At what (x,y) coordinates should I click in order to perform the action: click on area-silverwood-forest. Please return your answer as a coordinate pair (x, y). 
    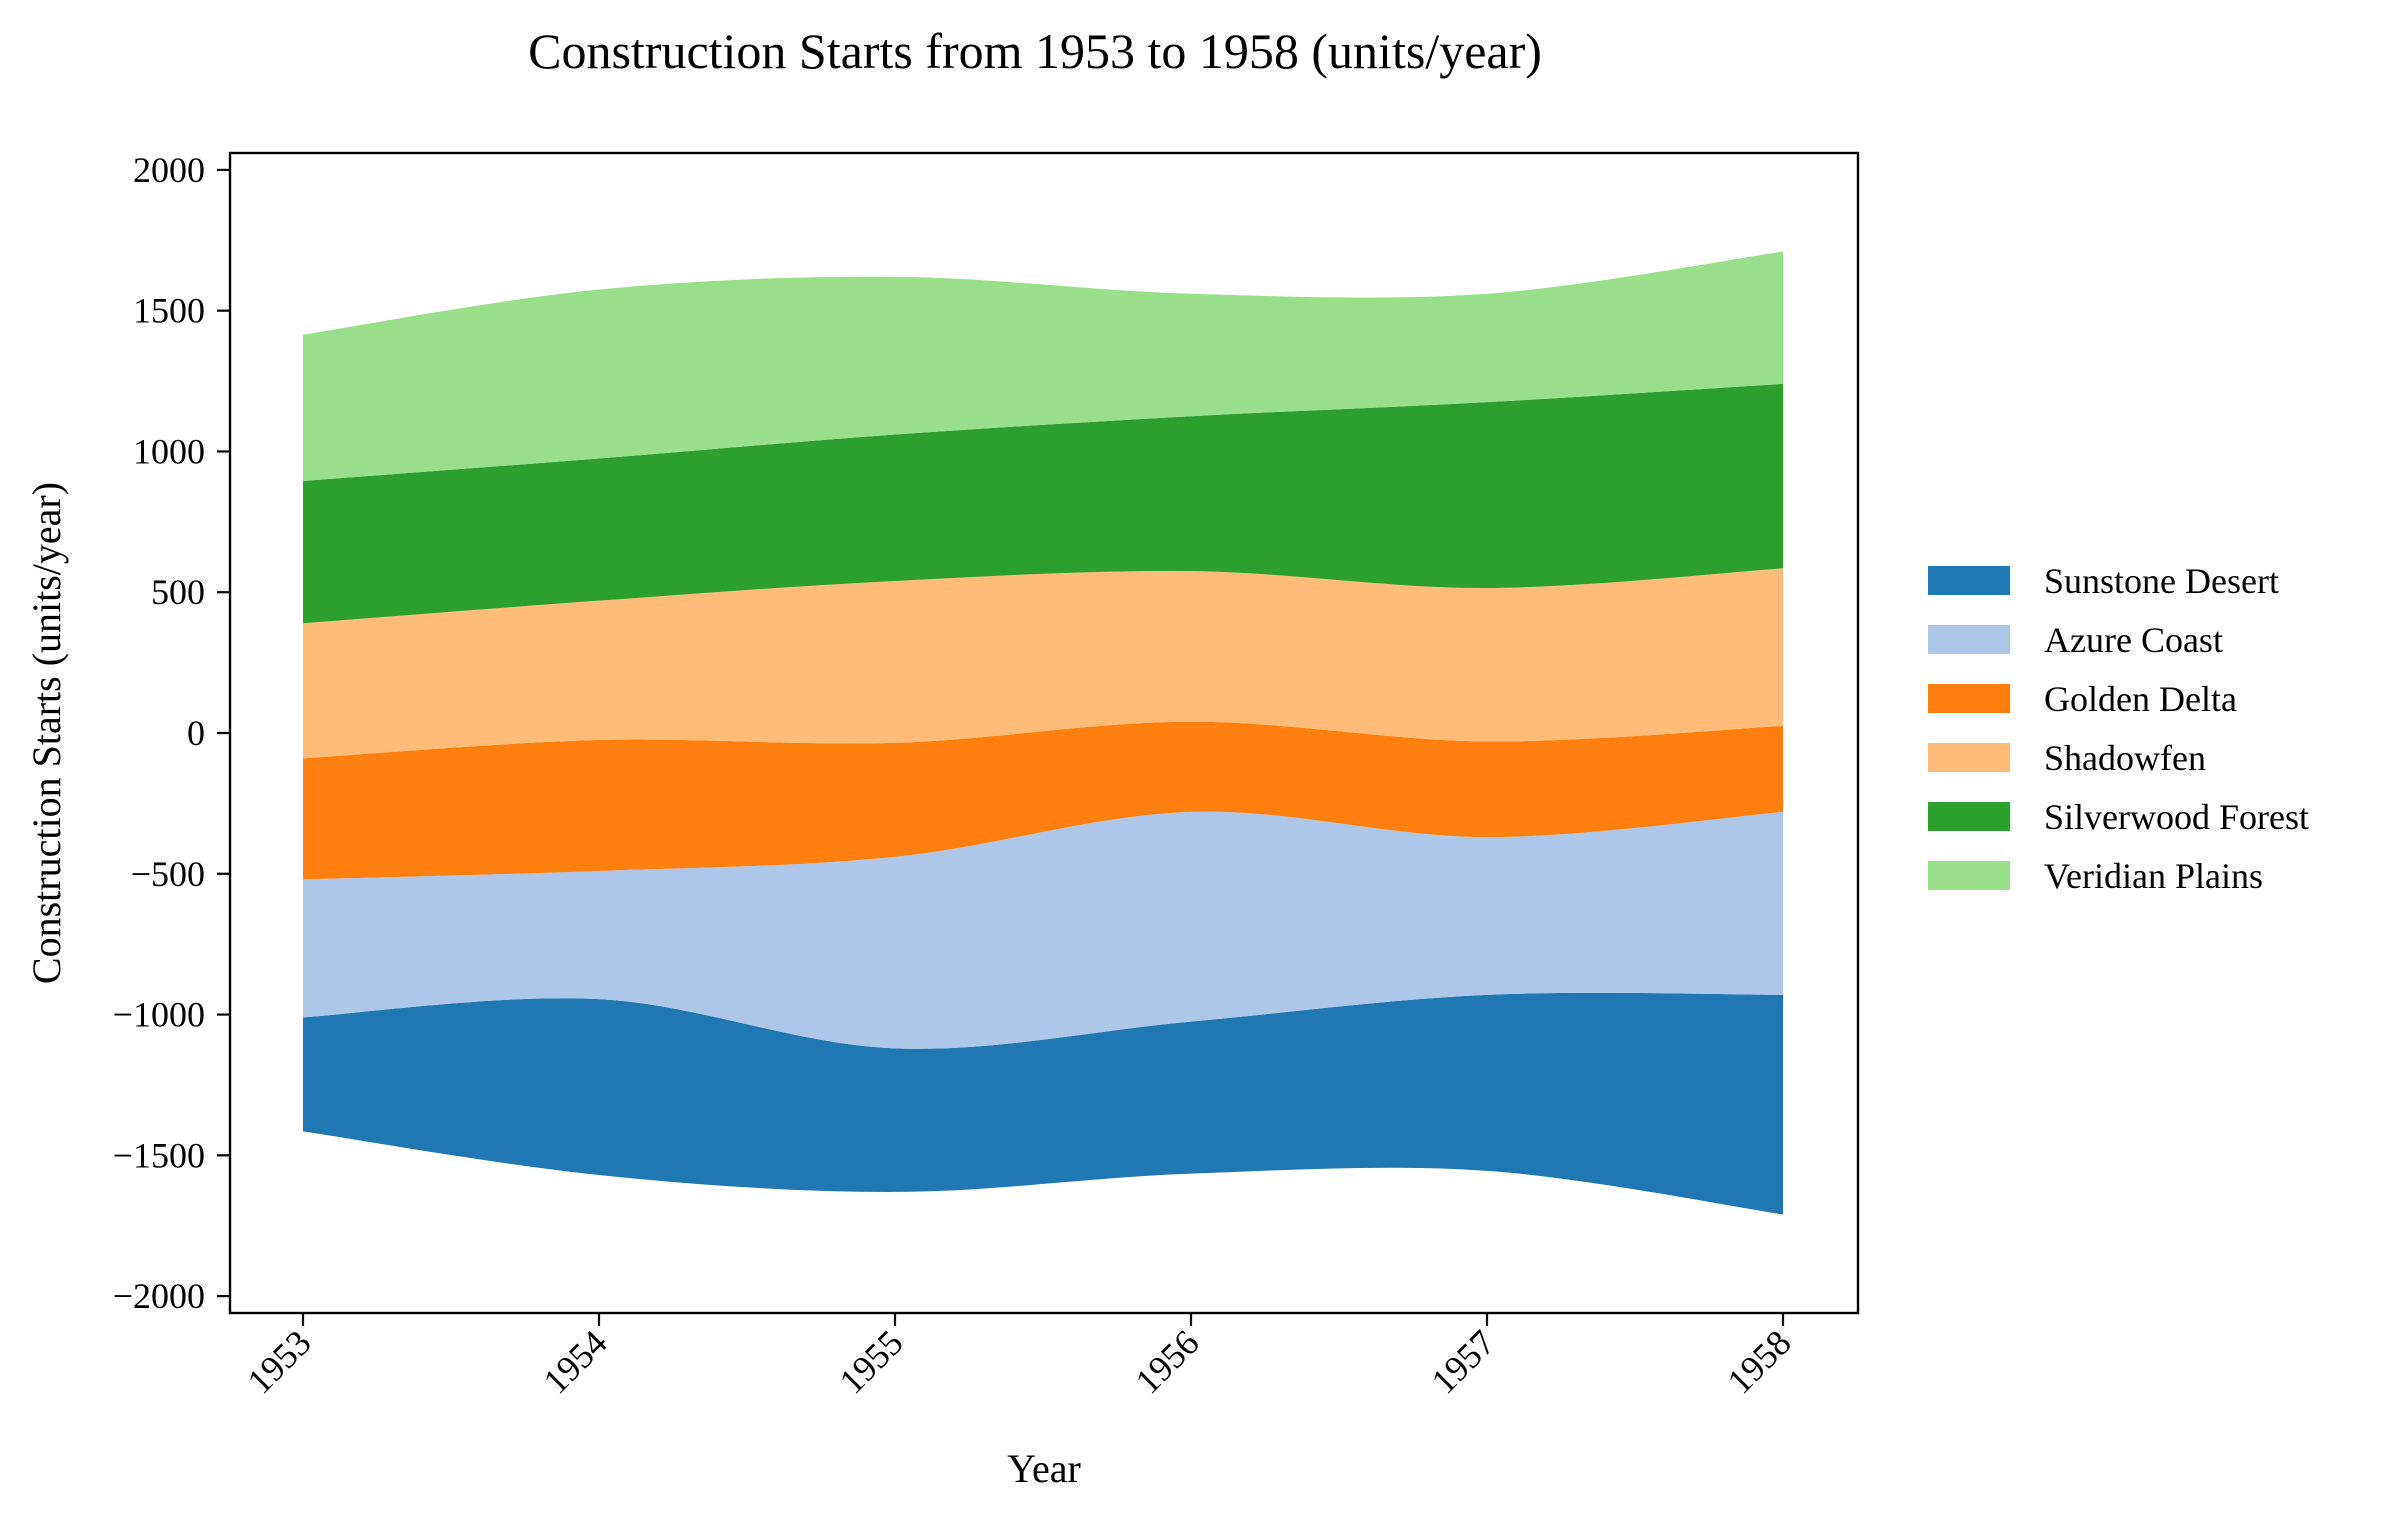
    Looking at the image, I should click on (1043, 503).